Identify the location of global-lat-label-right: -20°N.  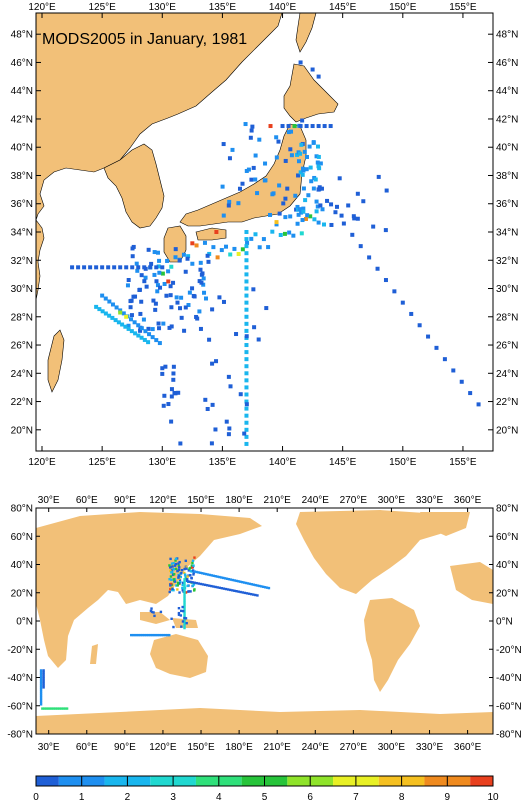
(509, 650).